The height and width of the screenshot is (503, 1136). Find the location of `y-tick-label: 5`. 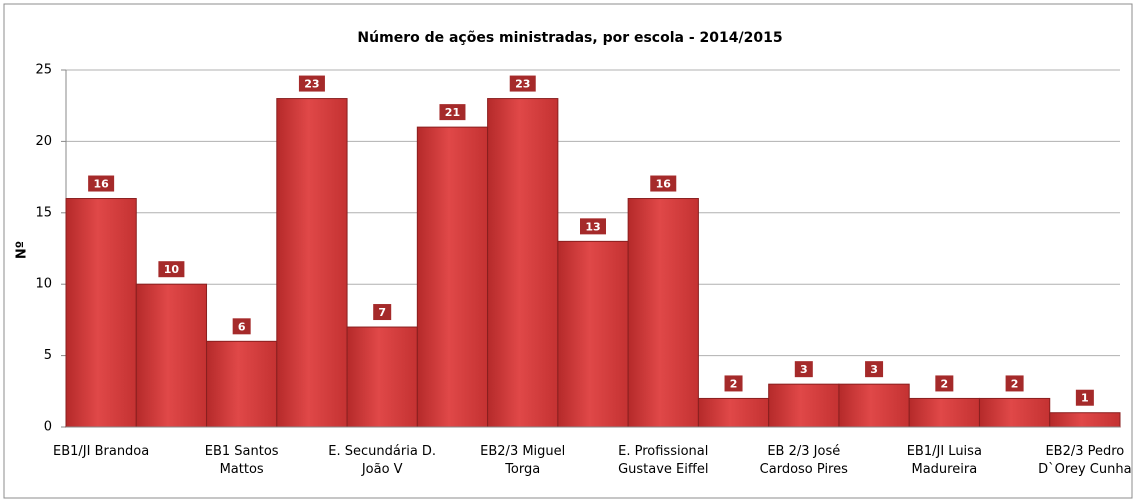

y-tick-label: 5 is located at coordinates (48, 355).